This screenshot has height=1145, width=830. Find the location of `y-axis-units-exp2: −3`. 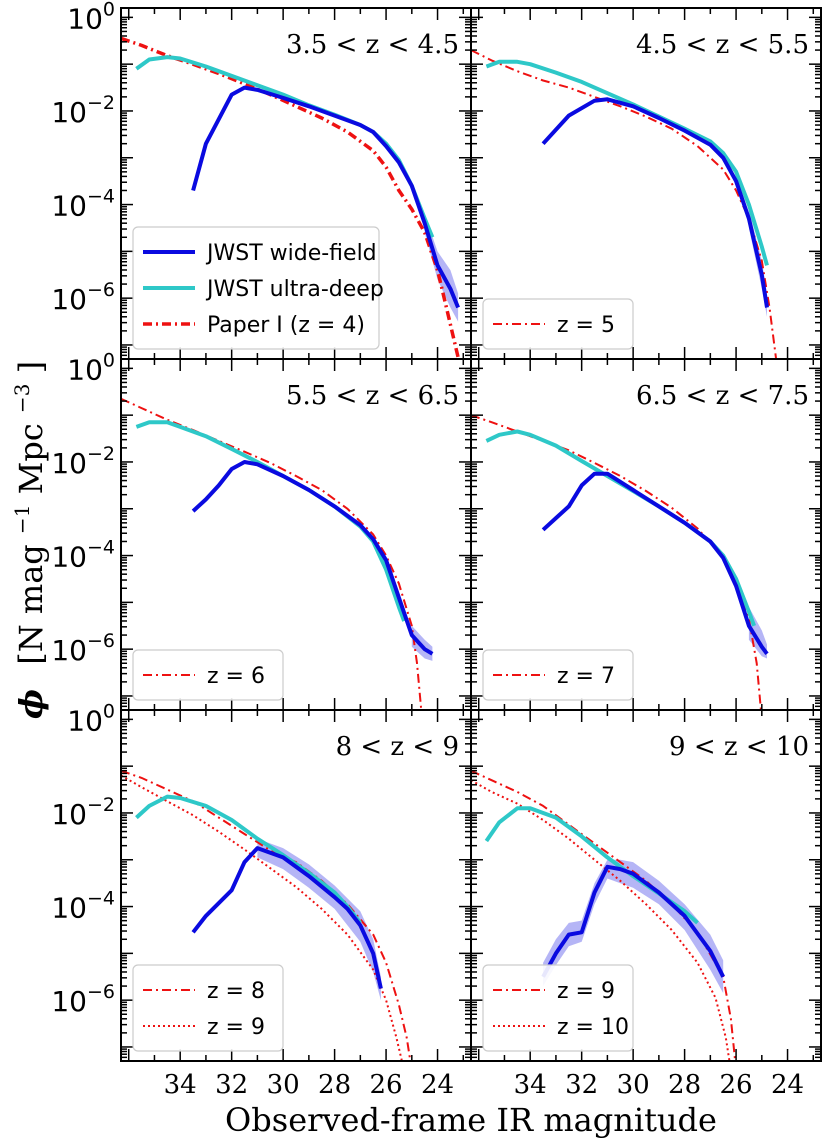

y-axis-units-exp2: −3 is located at coordinates (22, 398).